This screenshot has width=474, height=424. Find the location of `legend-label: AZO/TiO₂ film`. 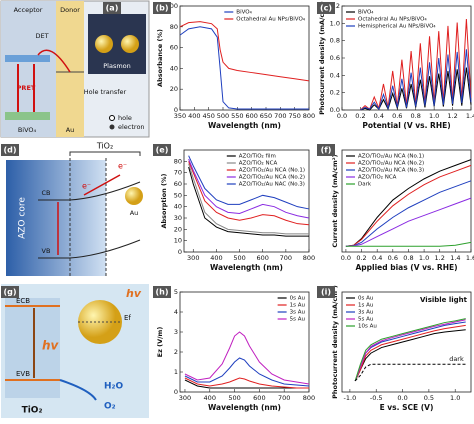

legend-label: AZO/TiO₂ film is located at coordinates (257, 157).